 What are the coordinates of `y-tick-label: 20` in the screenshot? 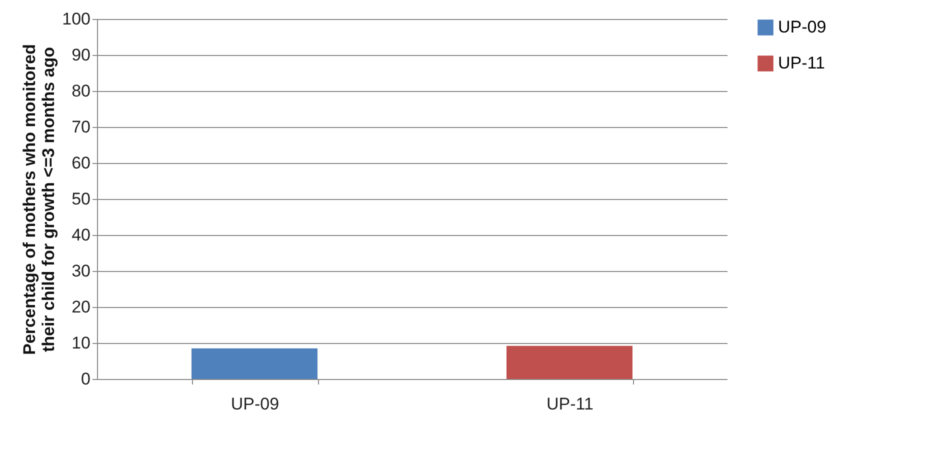 It's located at (81, 307).